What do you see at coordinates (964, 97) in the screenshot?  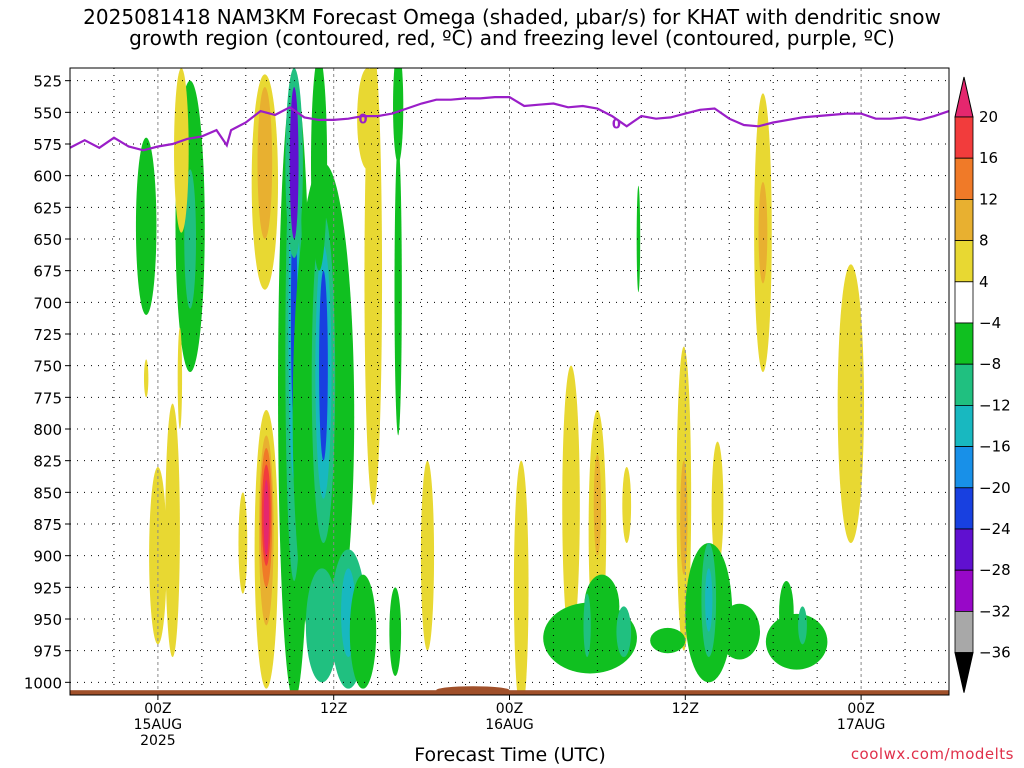 I see `colorbar-top-arrow` at bounding box center [964, 97].